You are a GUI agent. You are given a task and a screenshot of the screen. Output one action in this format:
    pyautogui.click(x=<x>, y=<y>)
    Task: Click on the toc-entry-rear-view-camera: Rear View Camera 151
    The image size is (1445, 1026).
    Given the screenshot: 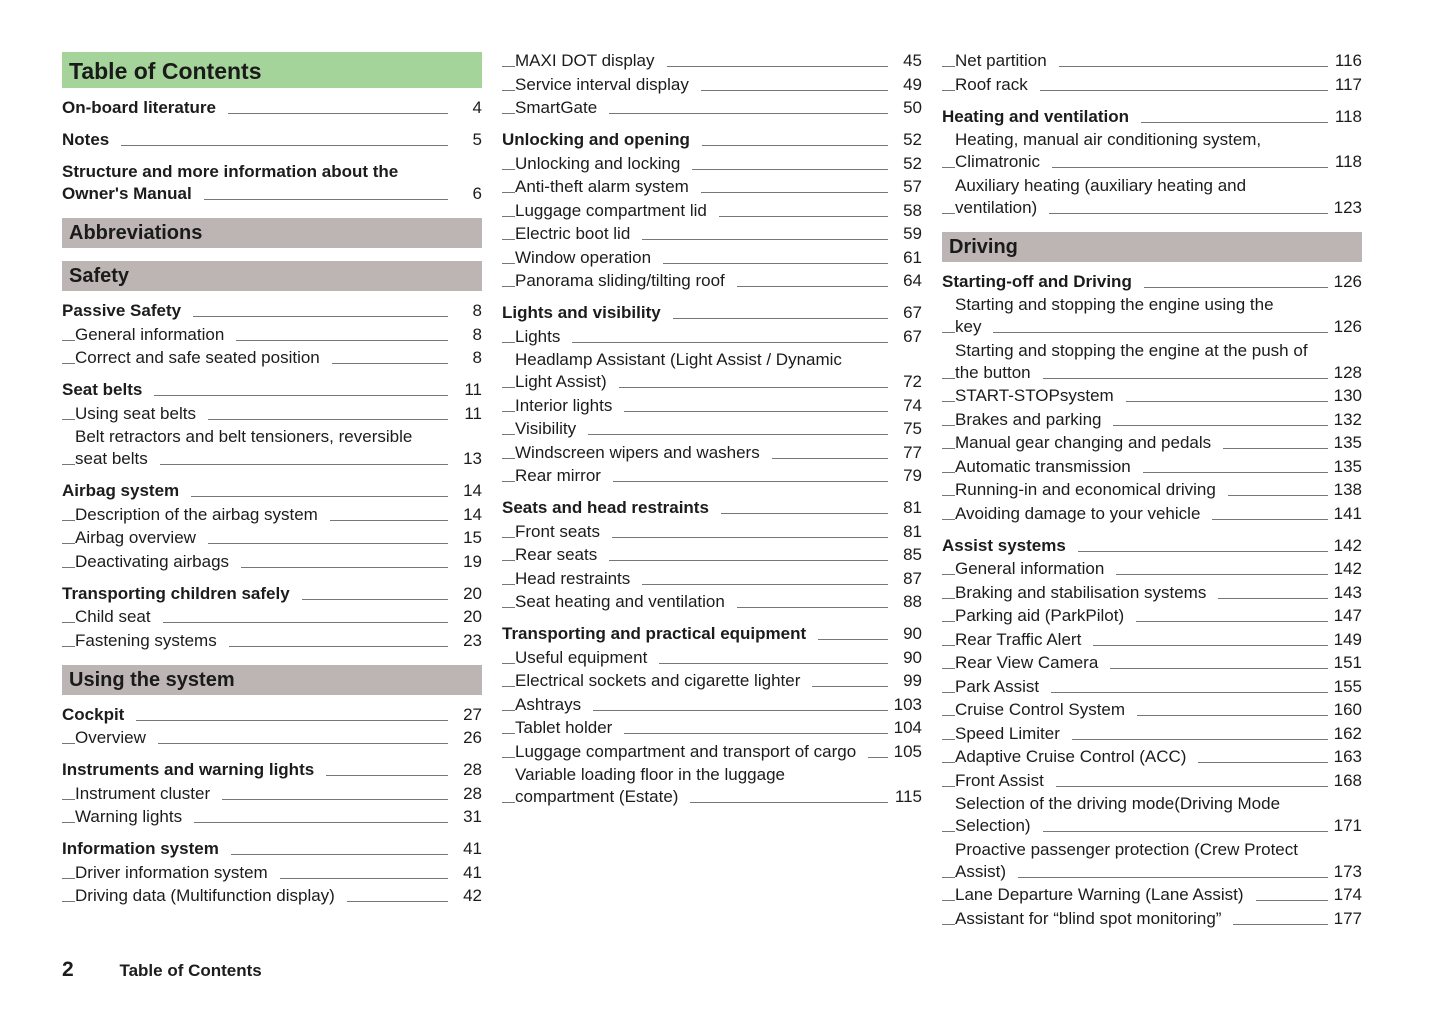 What is the action you would take?
    pyautogui.click(x=1152, y=663)
    